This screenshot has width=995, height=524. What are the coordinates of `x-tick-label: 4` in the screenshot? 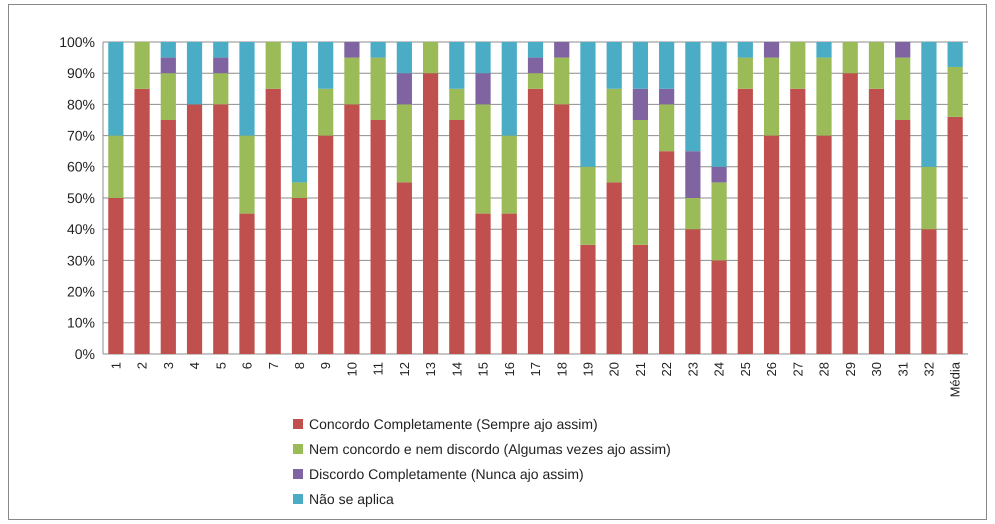 It's located at (194, 366).